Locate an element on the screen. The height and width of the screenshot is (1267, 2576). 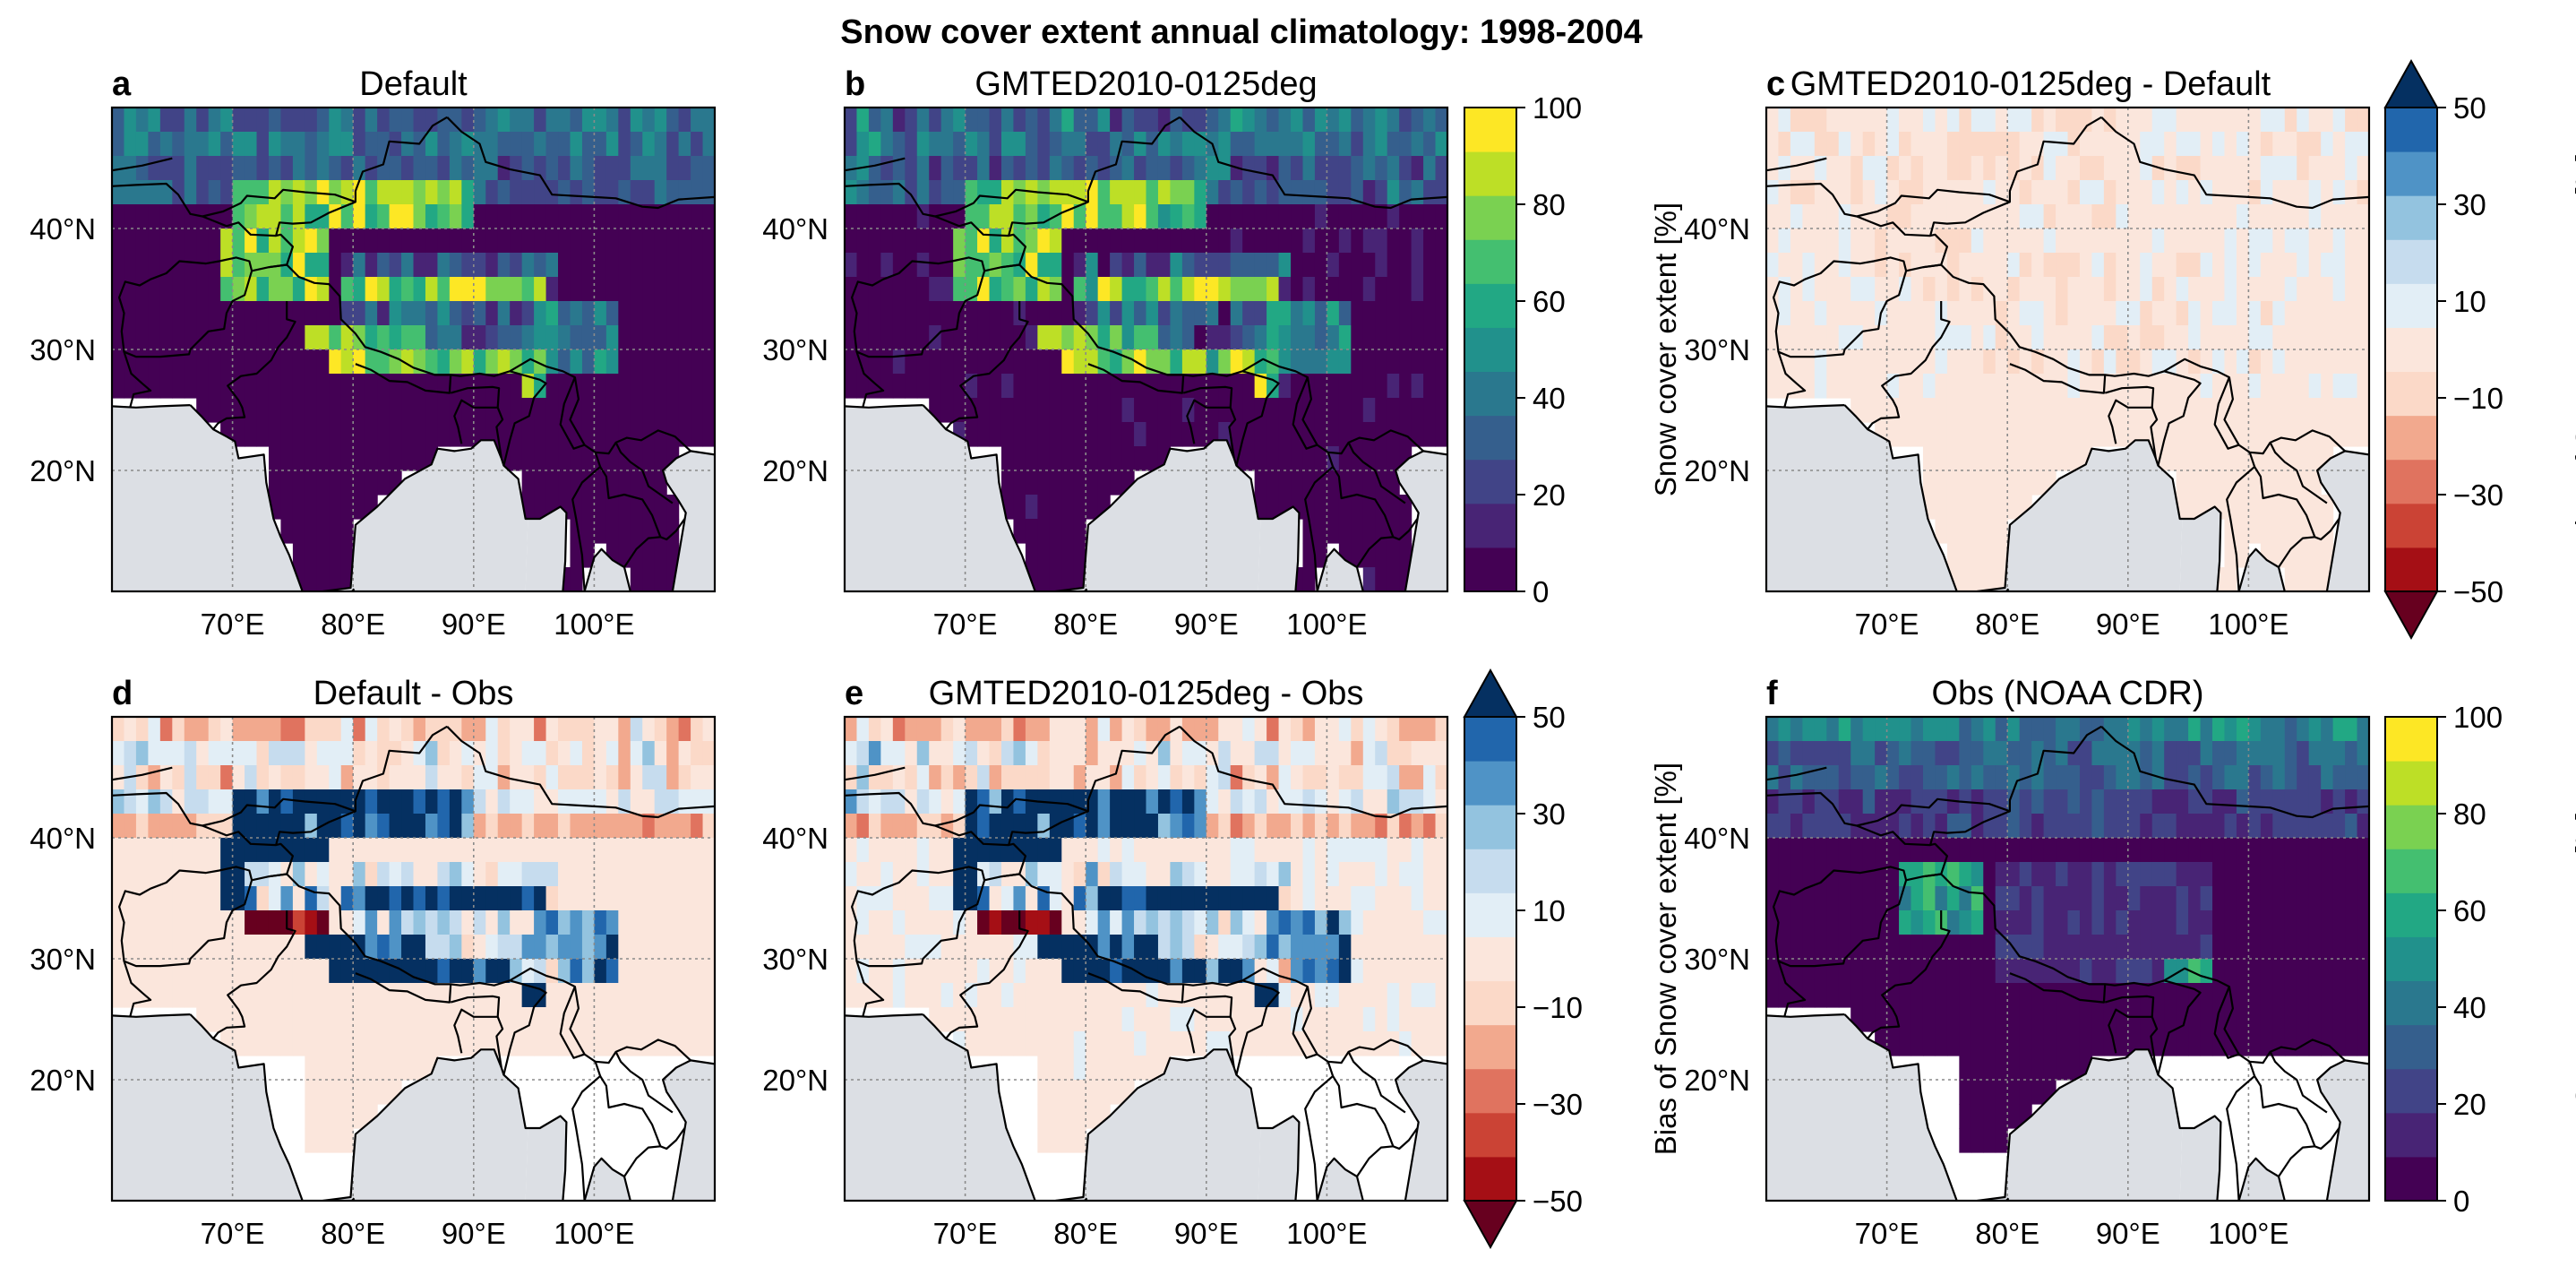
map-frame is located at coordinates (1146, 349).